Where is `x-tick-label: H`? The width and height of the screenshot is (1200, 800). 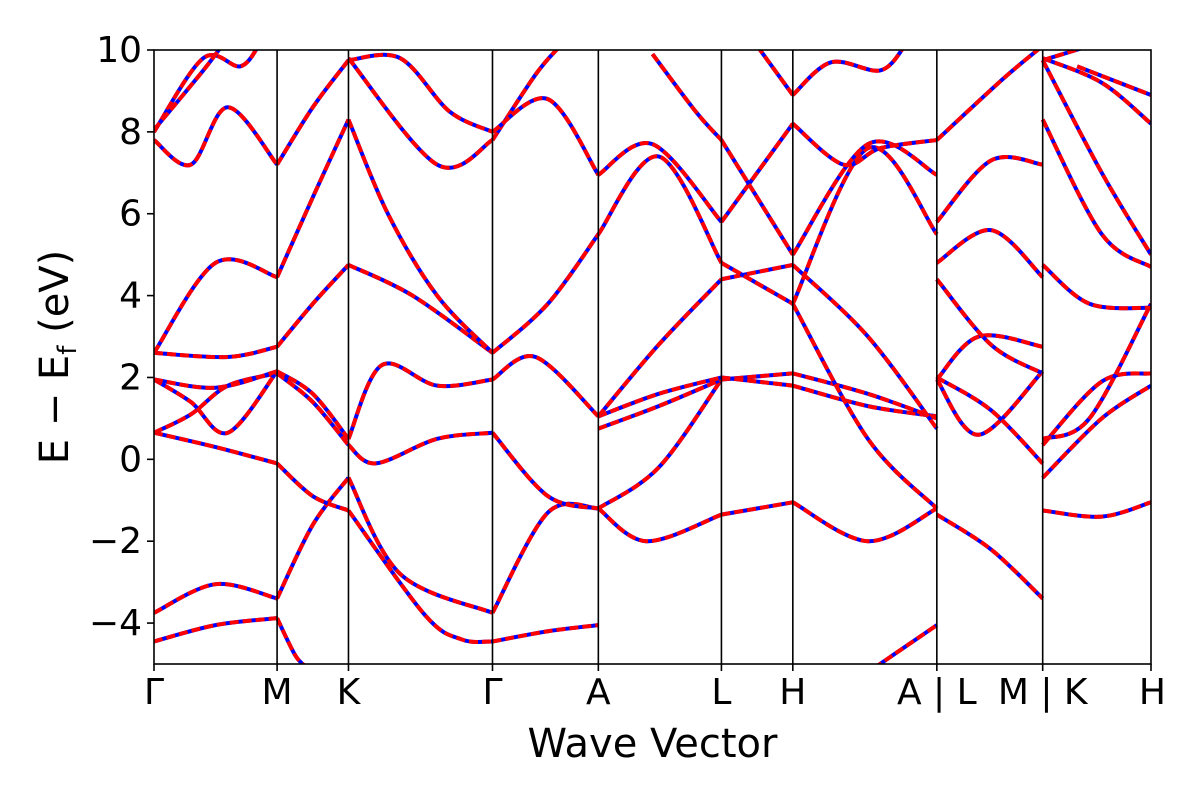 x-tick-label: H is located at coordinates (1152, 692).